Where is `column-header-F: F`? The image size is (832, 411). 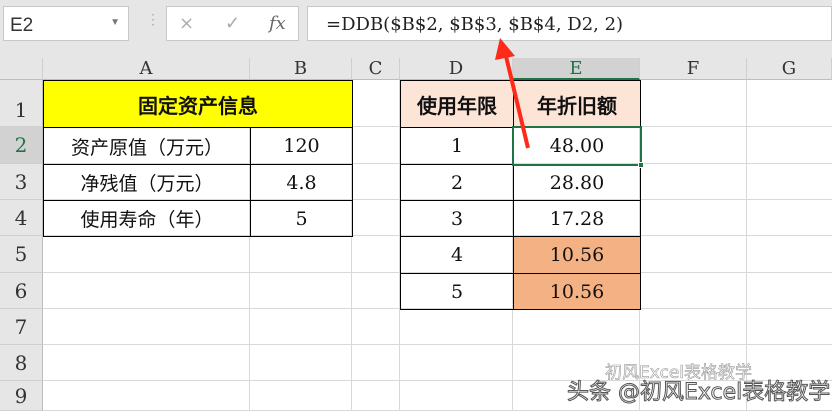 column-header-F: F is located at coordinates (693, 69).